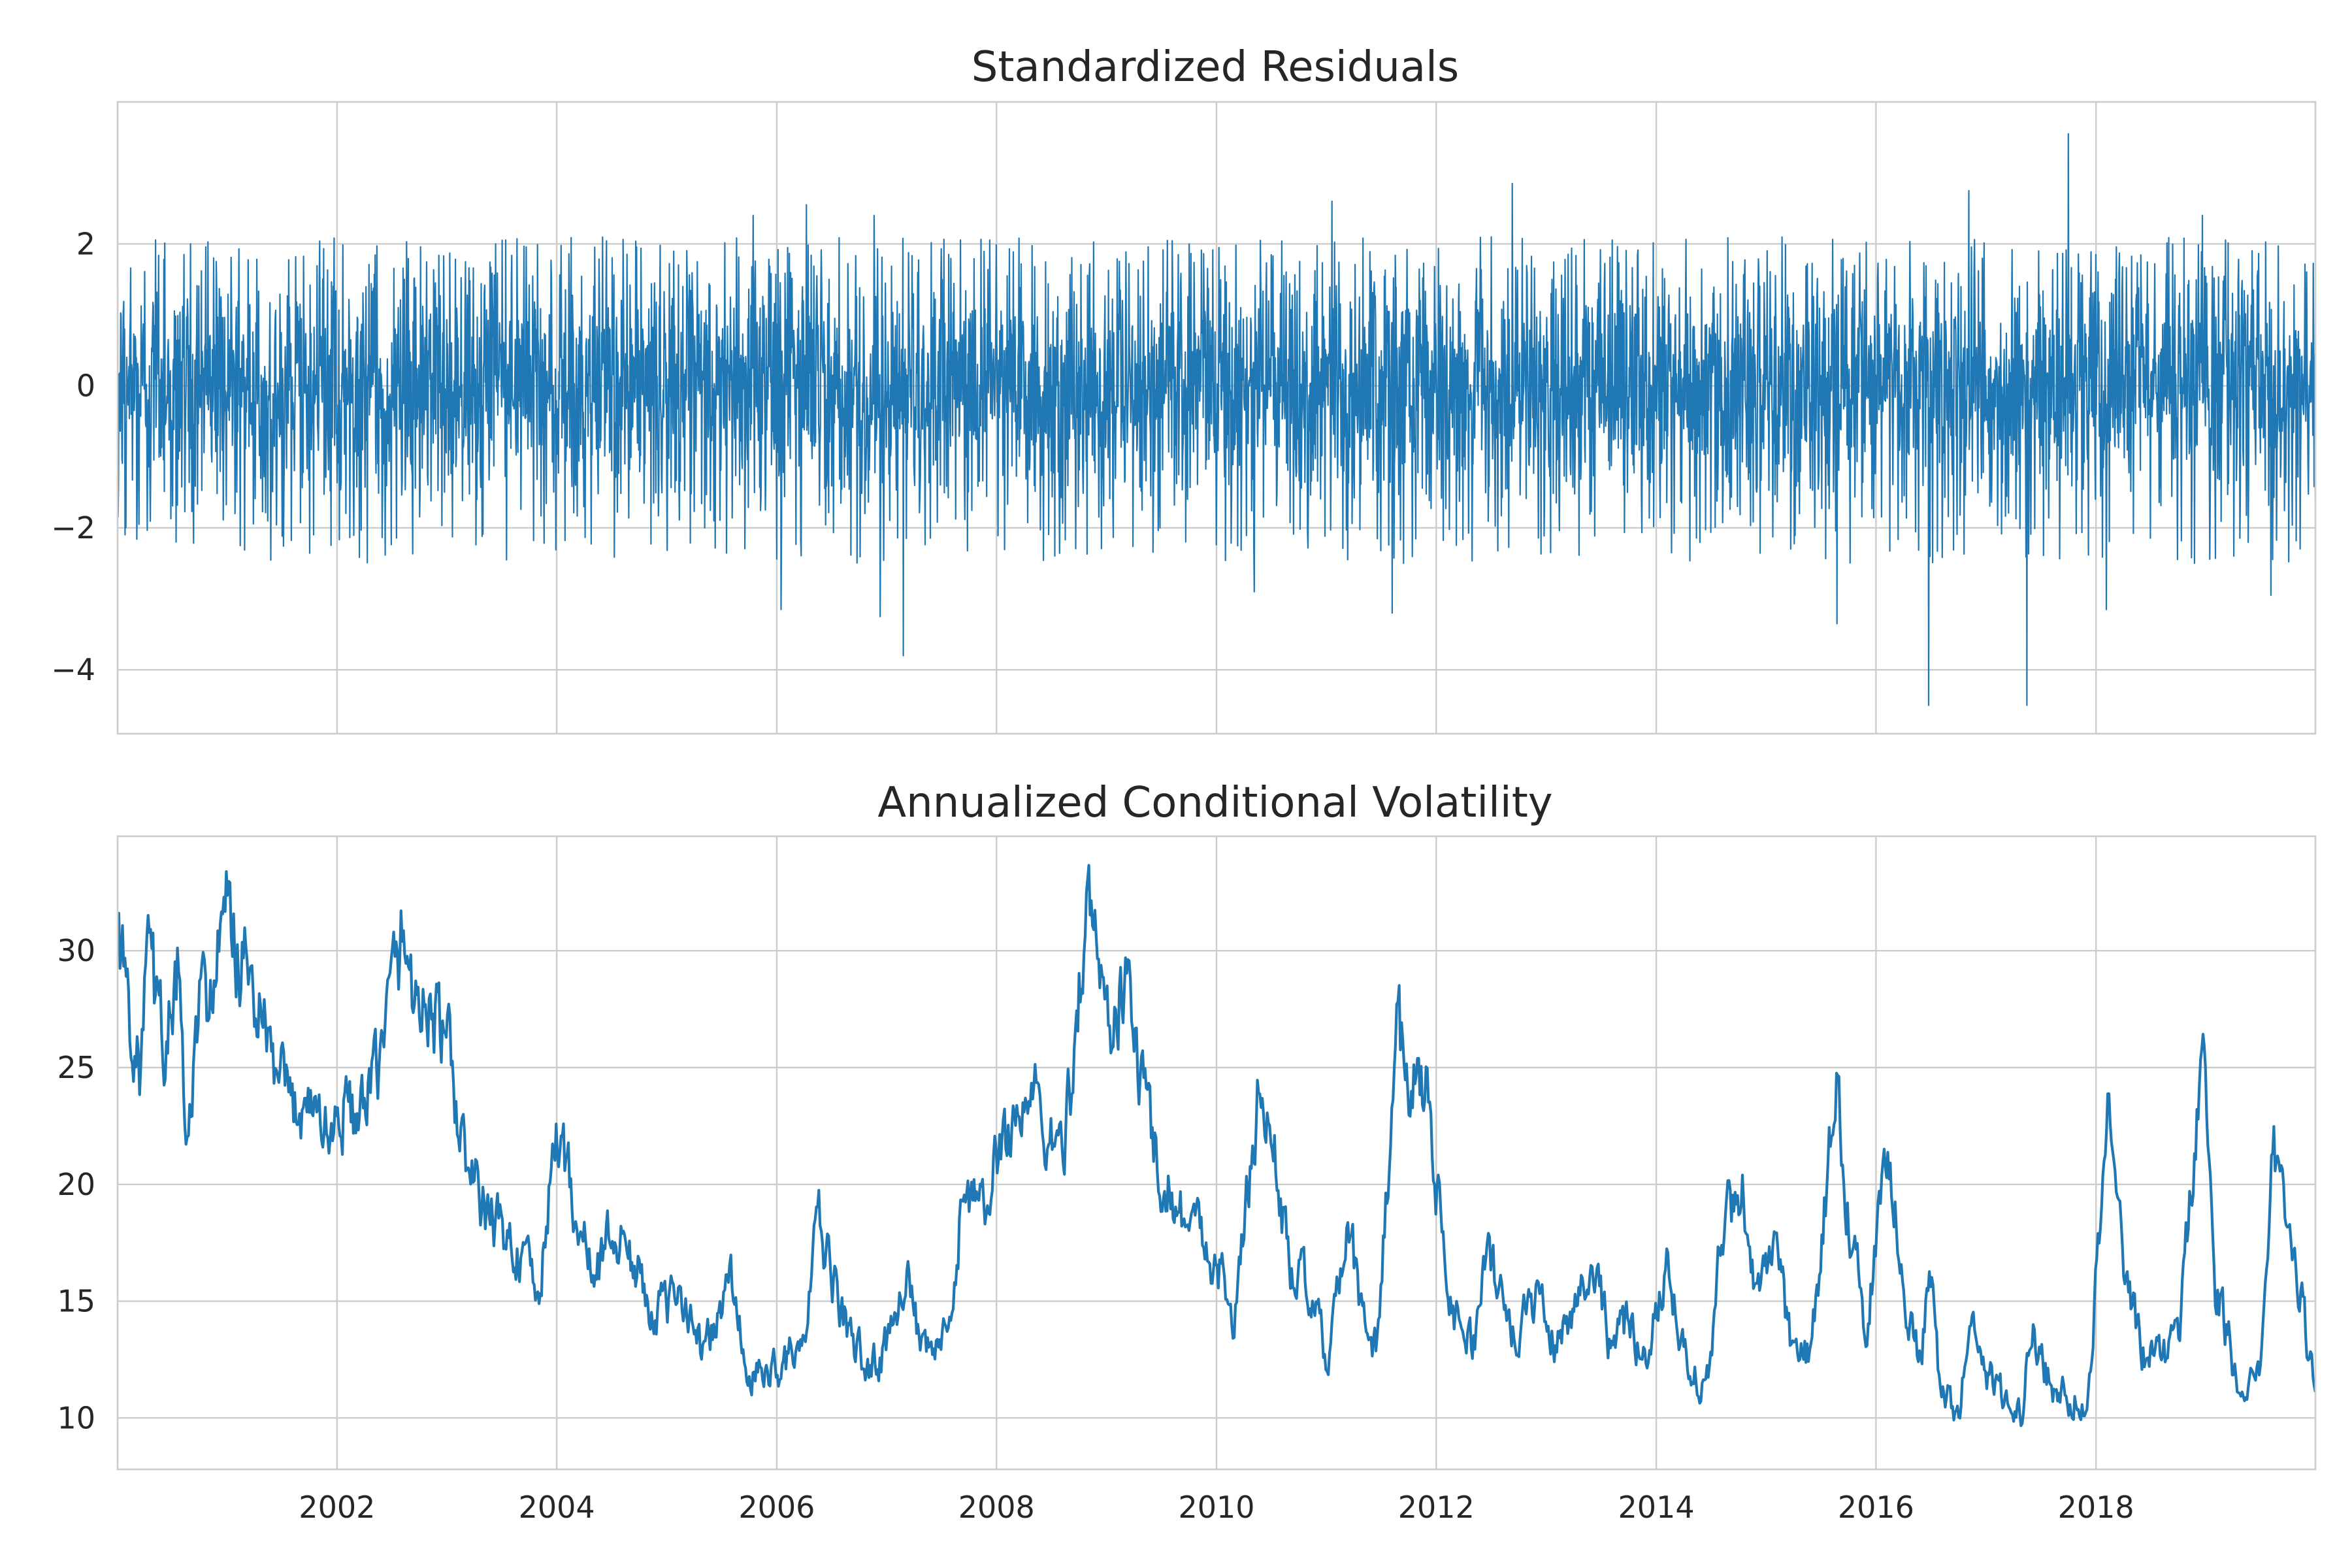 This screenshot has width=2352, height=1568. What do you see at coordinates (85, 386) in the screenshot?
I see `y-tick-label: 0` at bounding box center [85, 386].